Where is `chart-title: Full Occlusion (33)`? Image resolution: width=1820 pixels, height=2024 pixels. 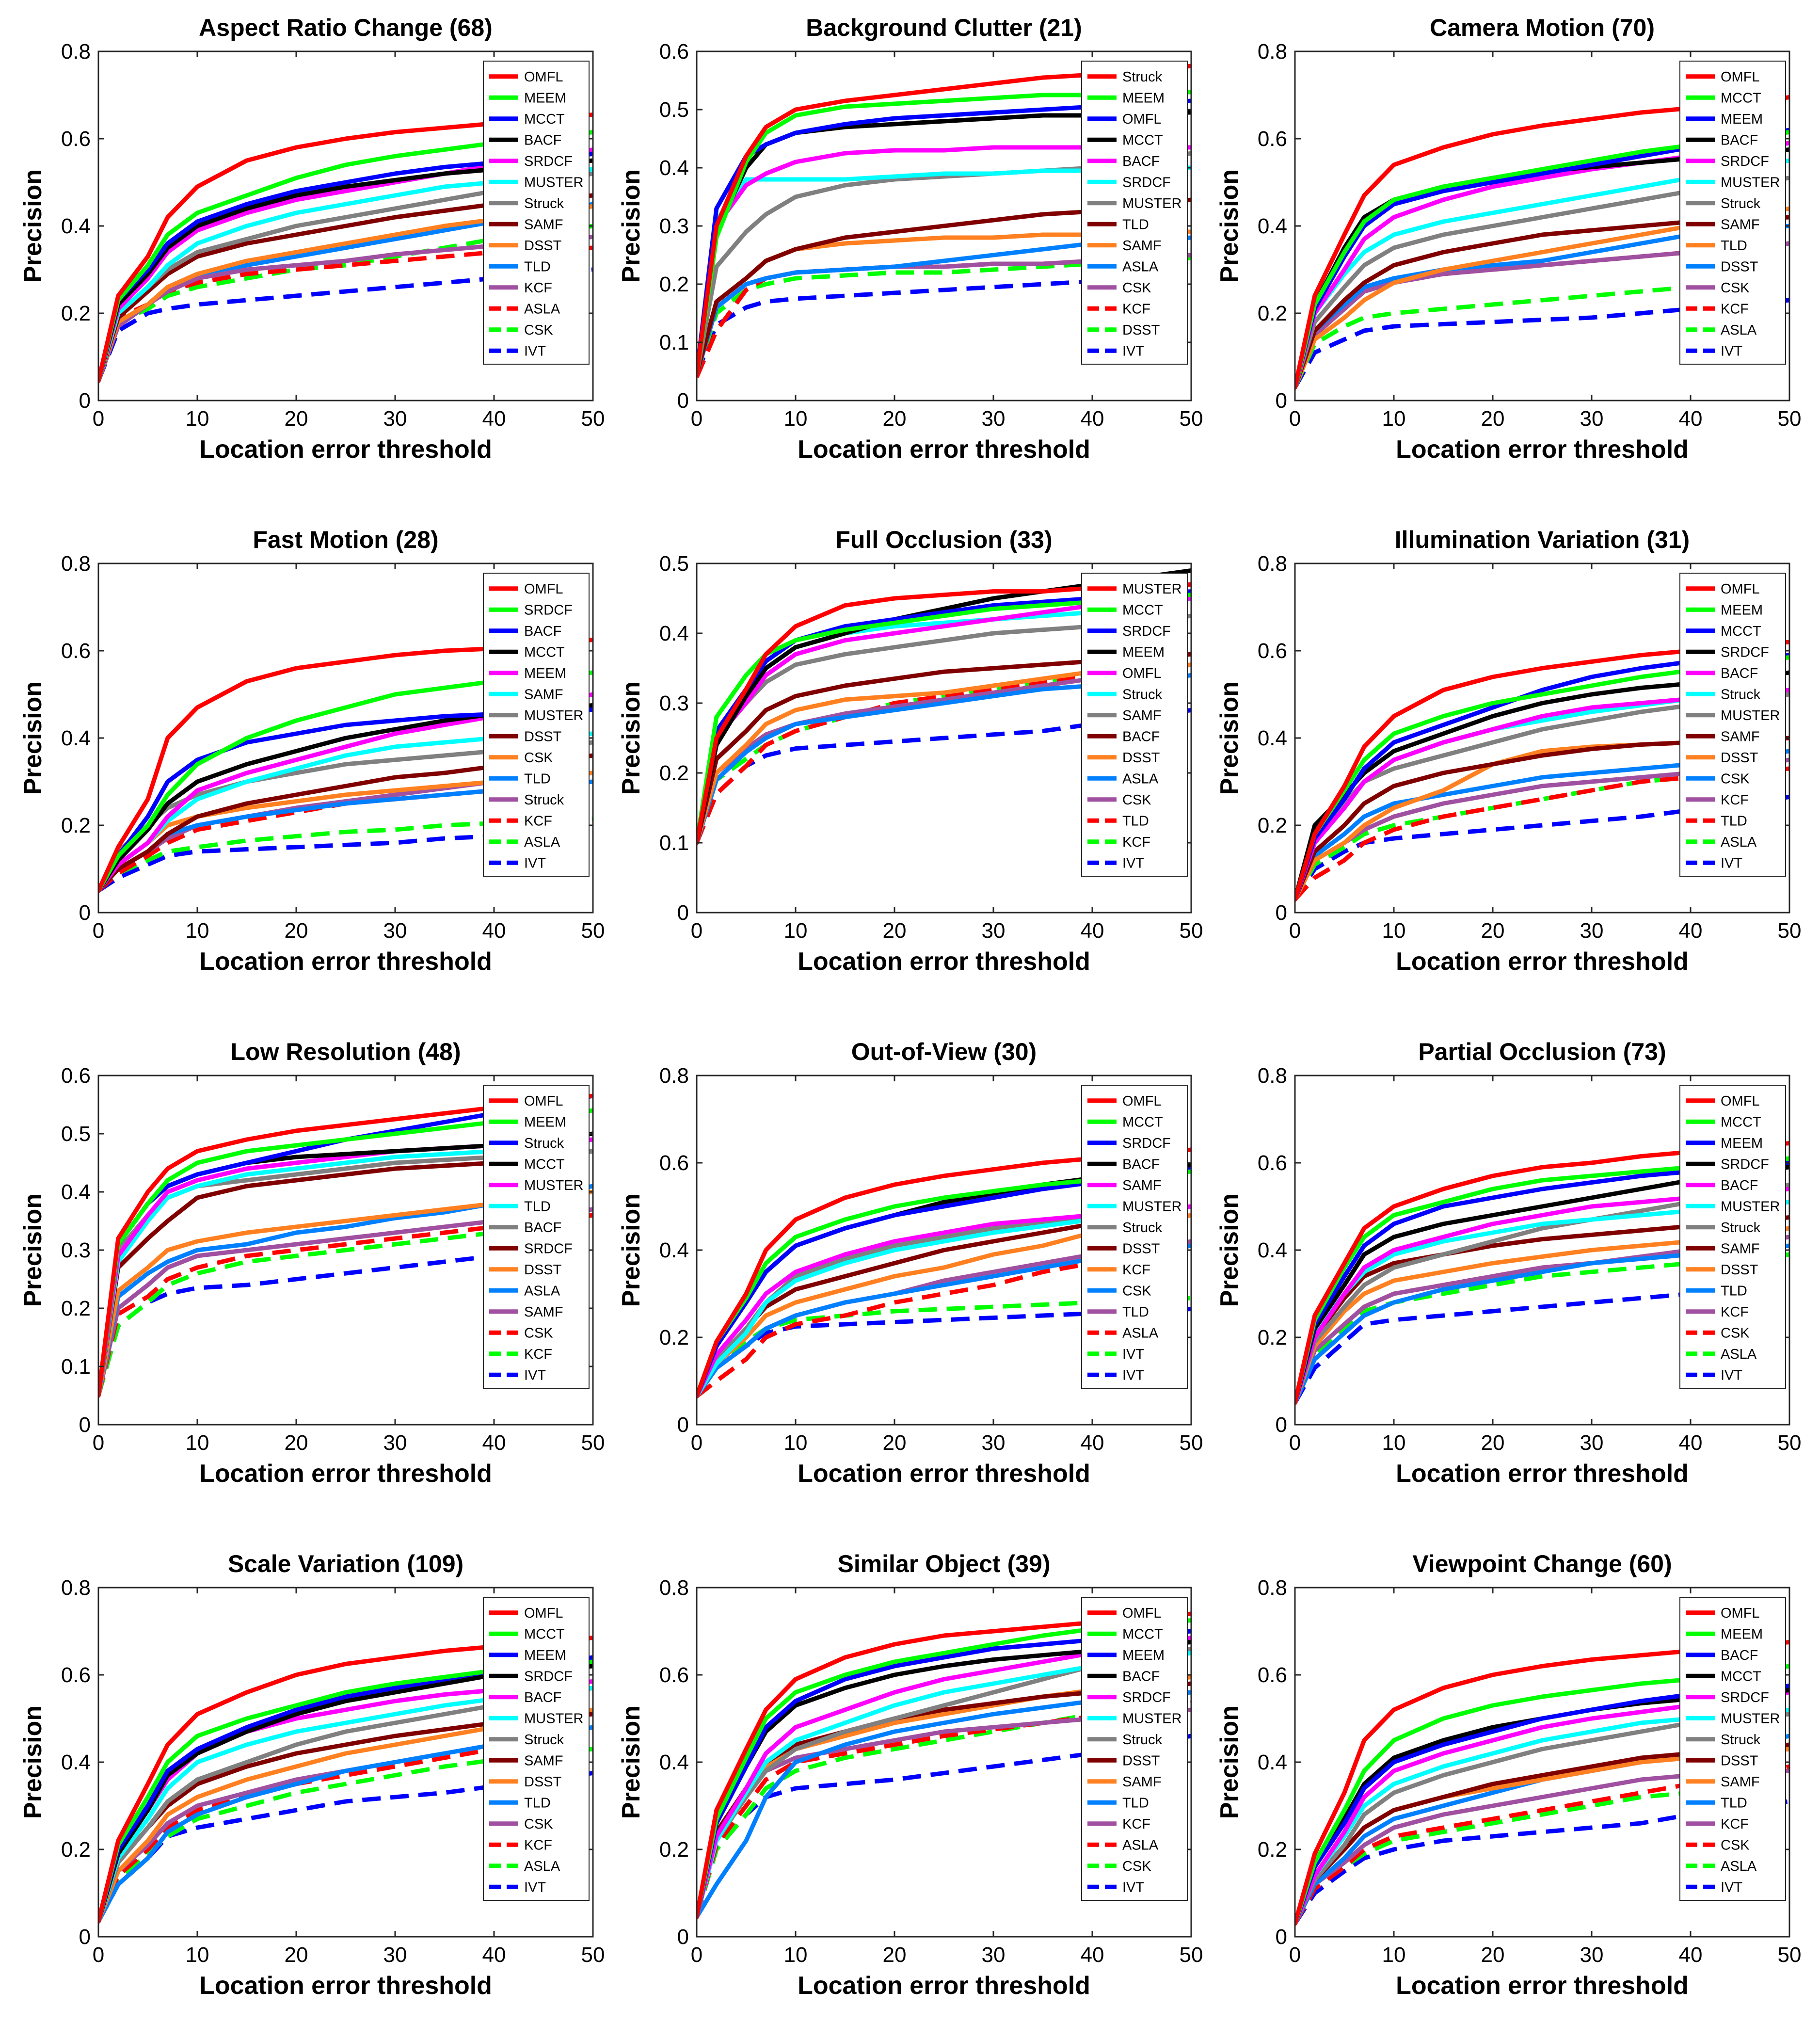
chart-title: Full Occlusion (33) is located at coordinates (944, 540).